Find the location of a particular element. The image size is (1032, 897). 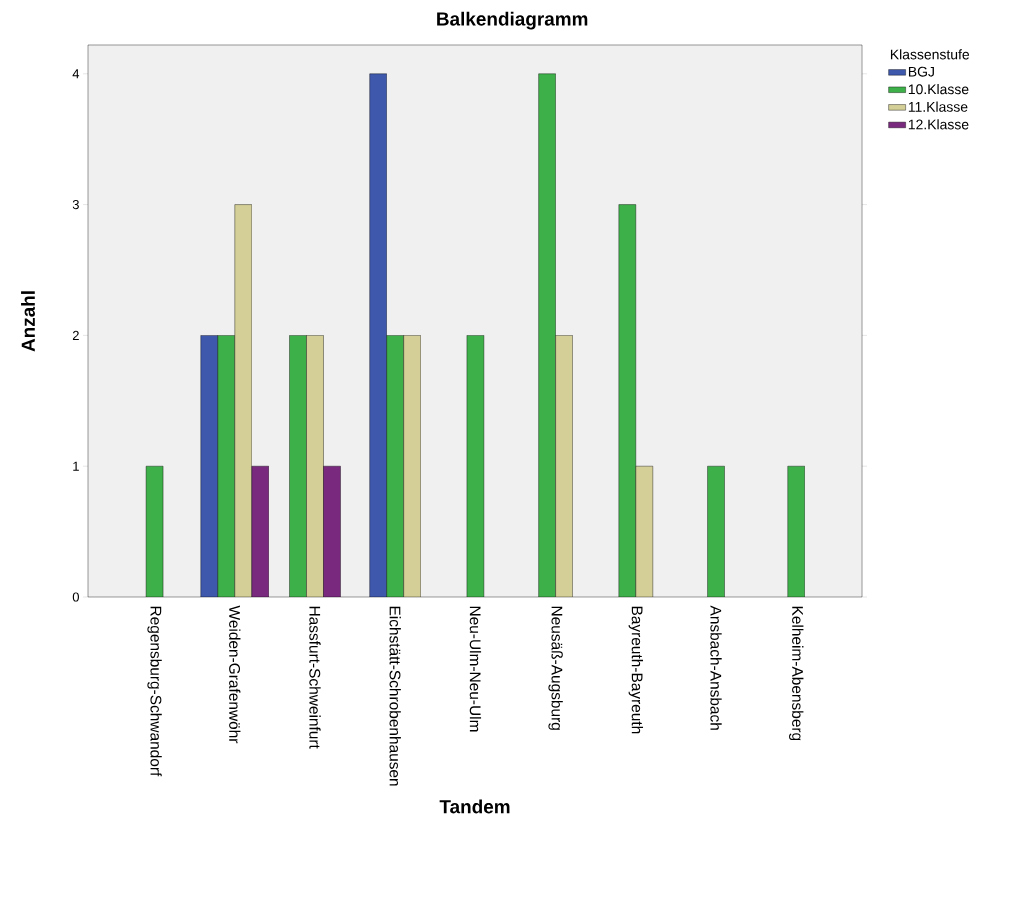

y-axis-title: Anzahl is located at coordinates (28, 321).